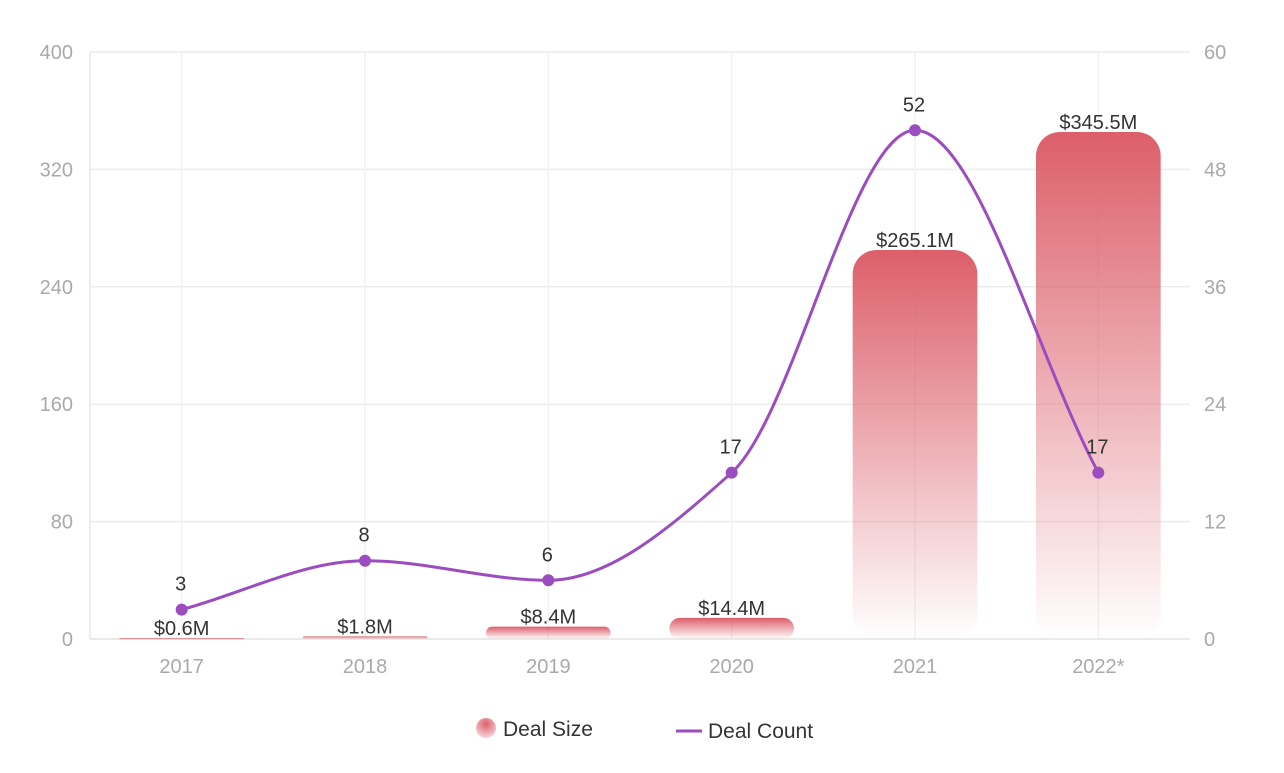  What do you see at coordinates (914, 105) in the screenshot?
I see `deal-count-label: 52` at bounding box center [914, 105].